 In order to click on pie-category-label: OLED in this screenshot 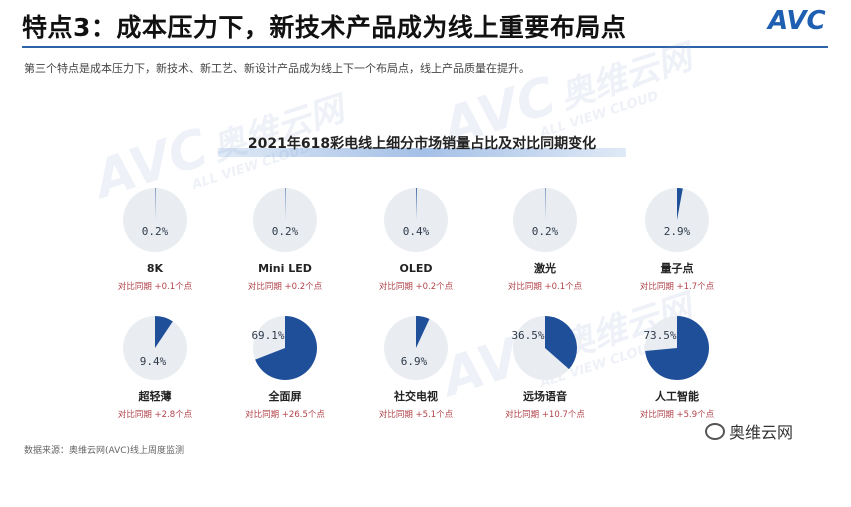, I will do `click(415, 268)`.